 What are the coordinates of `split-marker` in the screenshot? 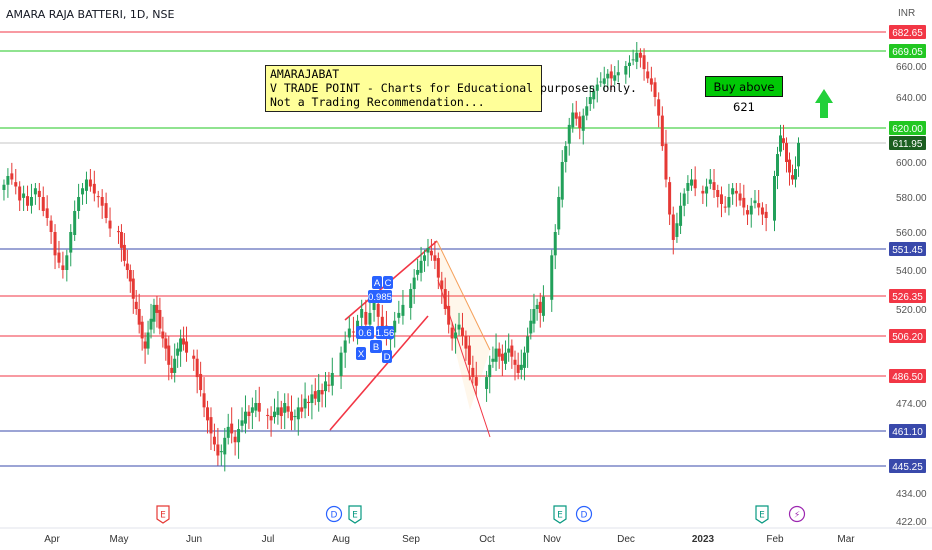 It's located at (797, 514).